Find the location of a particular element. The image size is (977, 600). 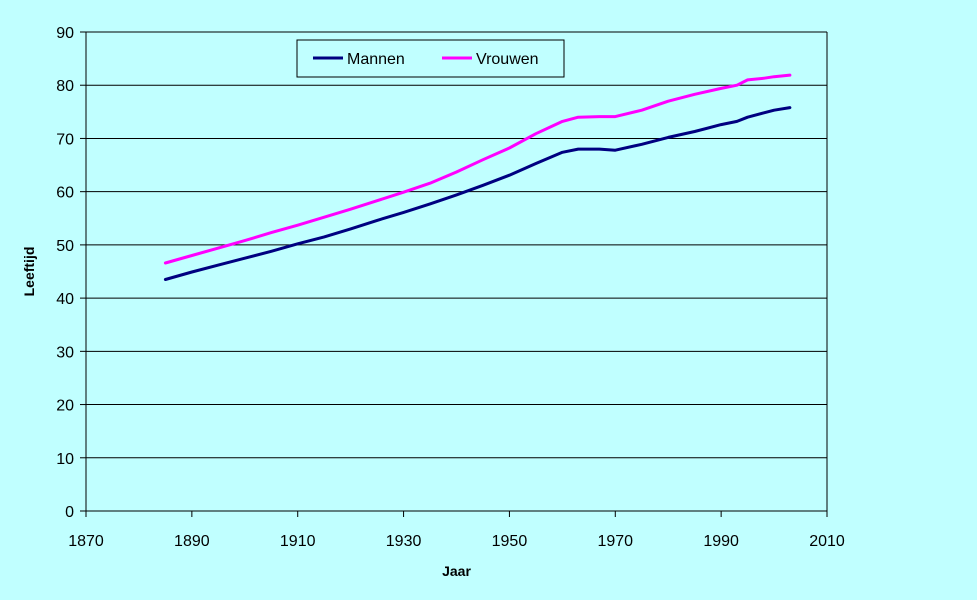

x-tick-label-1910: 1910 is located at coordinates (298, 541).